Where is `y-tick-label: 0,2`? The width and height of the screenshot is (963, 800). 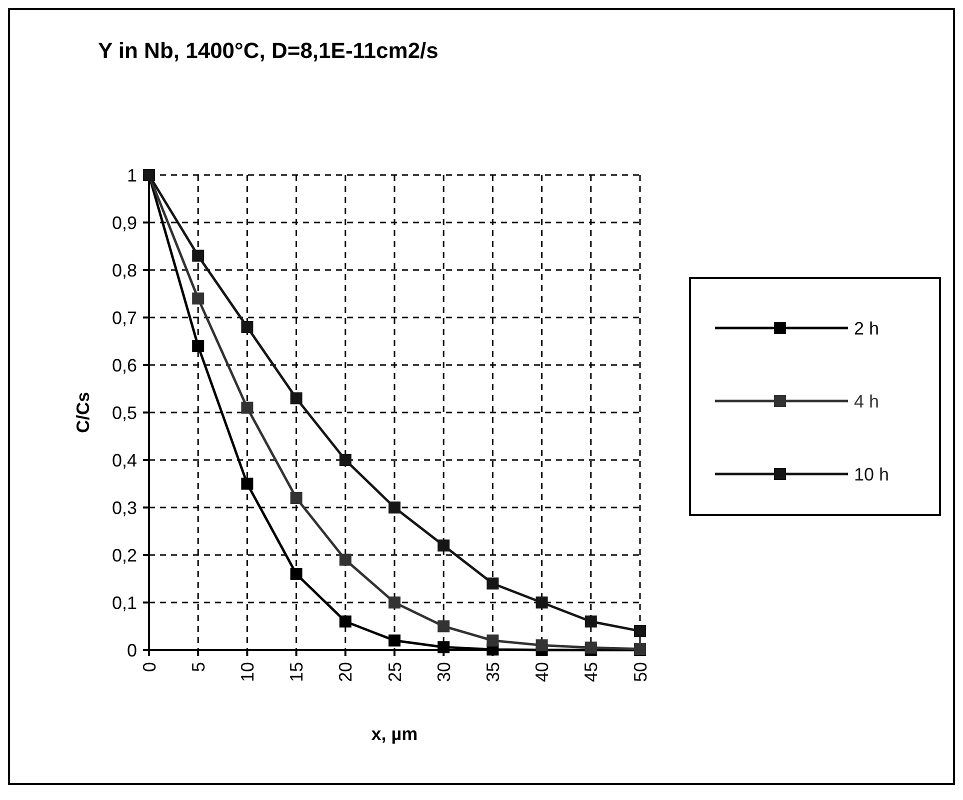 y-tick-label: 0,2 is located at coordinates (124, 555).